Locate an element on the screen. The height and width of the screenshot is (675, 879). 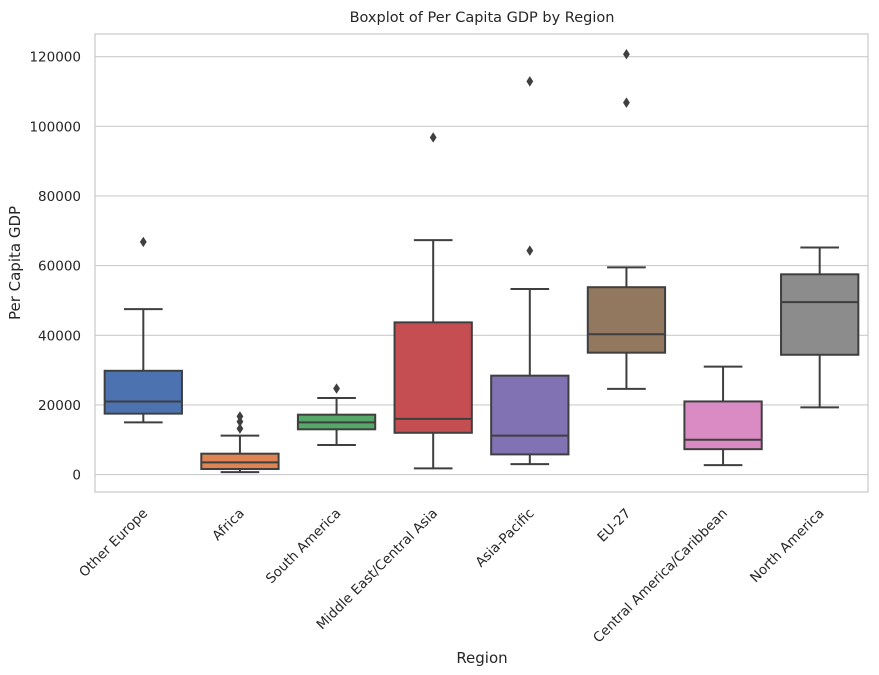
y-tick-label: 20000 is located at coordinates (59, 406).